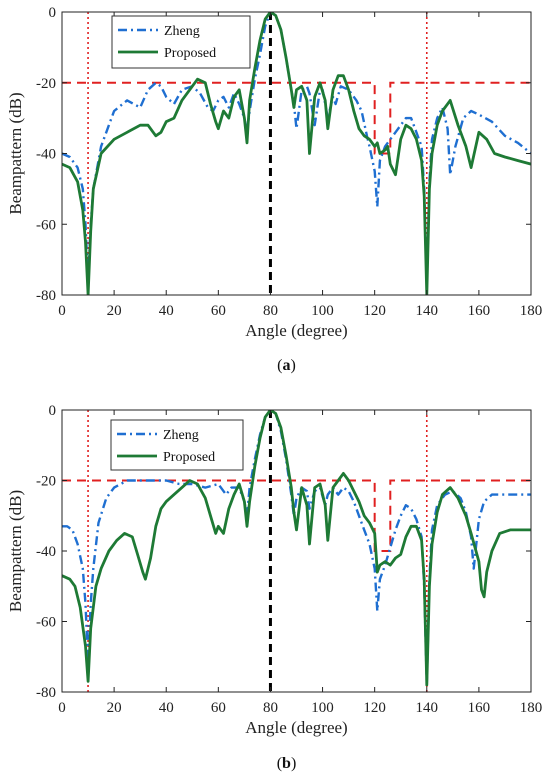 This screenshot has height=784, width=550. I want to click on panel-caption: (b), so click(287, 763).